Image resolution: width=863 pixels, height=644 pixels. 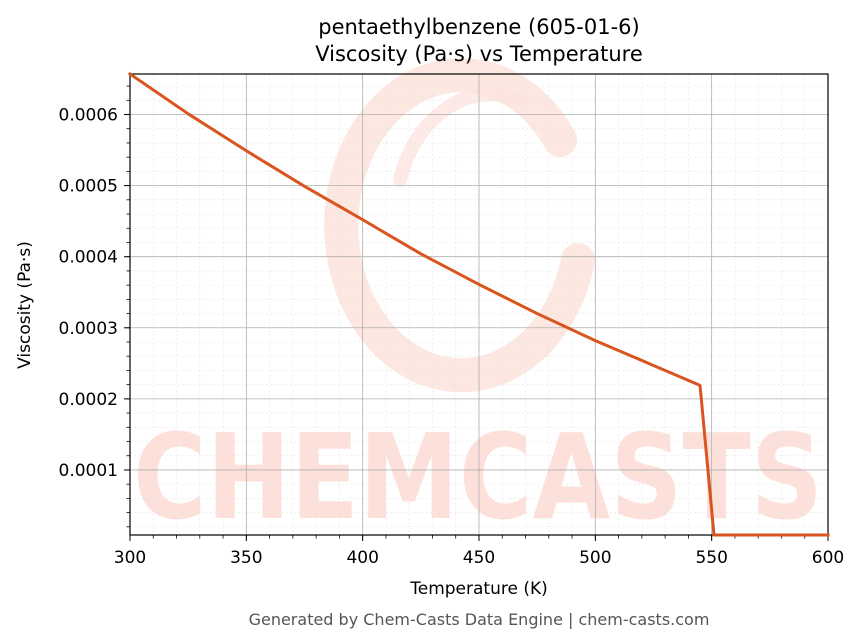 What do you see at coordinates (88, 400) in the screenshot?
I see `y-tick-label: 0.0002` at bounding box center [88, 400].